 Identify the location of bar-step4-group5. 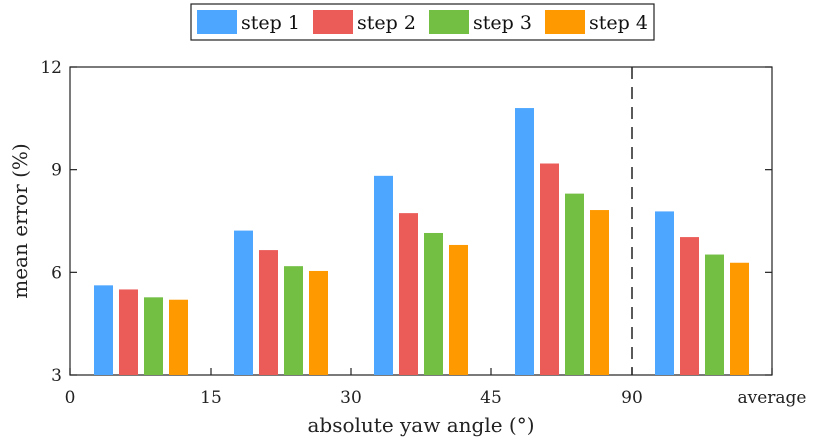
(739, 318).